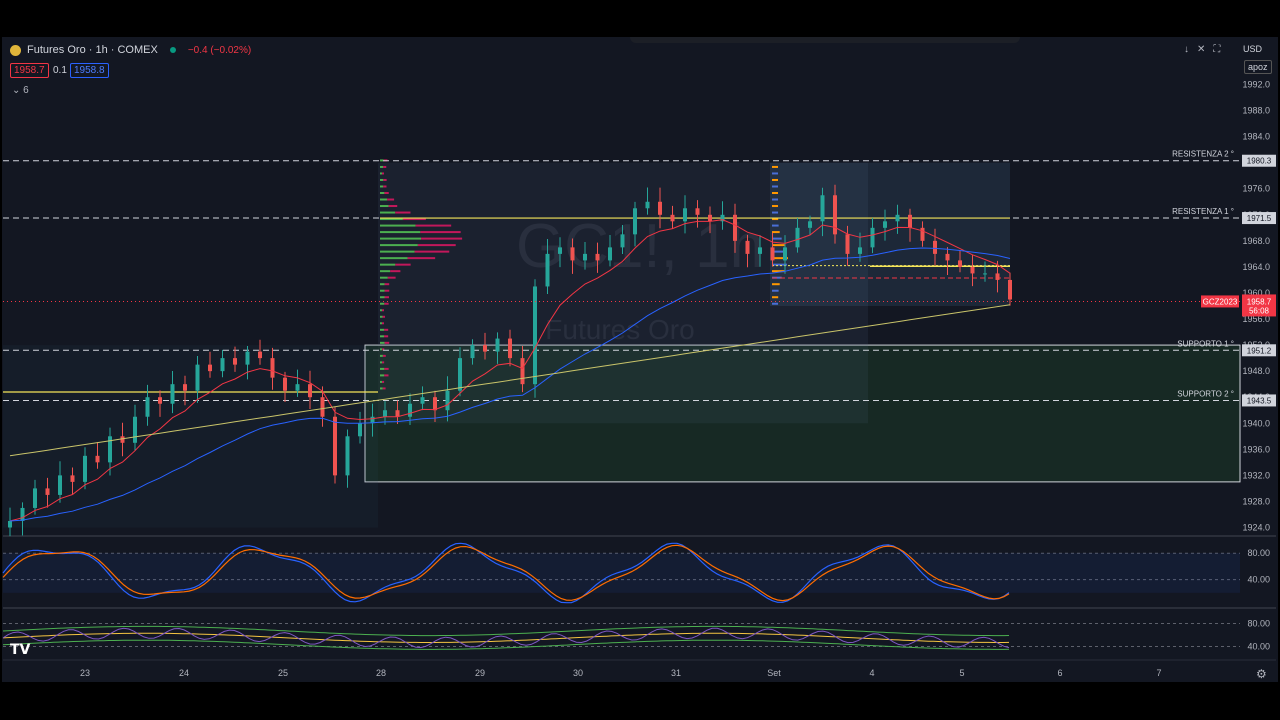 This screenshot has width=1280, height=720. What do you see at coordinates (890, 234) in the screenshot?
I see `volume-profile-range` at bounding box center [890, 234].